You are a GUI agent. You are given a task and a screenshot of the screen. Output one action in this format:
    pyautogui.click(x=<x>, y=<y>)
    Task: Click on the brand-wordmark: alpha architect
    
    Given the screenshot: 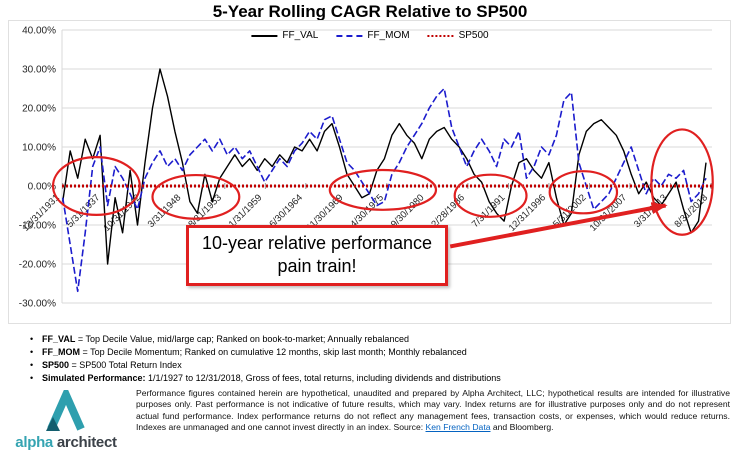 What is the action you would take?
    pyautogui.click(x=66, y=442)
    